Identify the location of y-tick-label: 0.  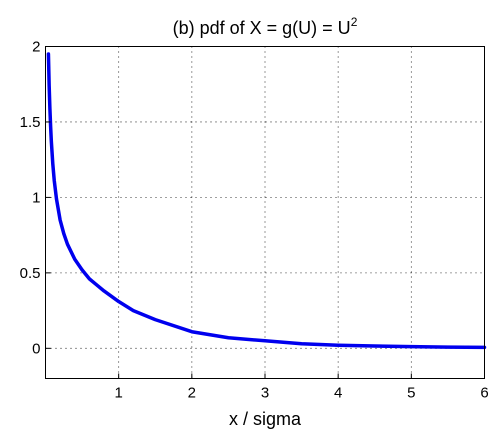
(36, 348).